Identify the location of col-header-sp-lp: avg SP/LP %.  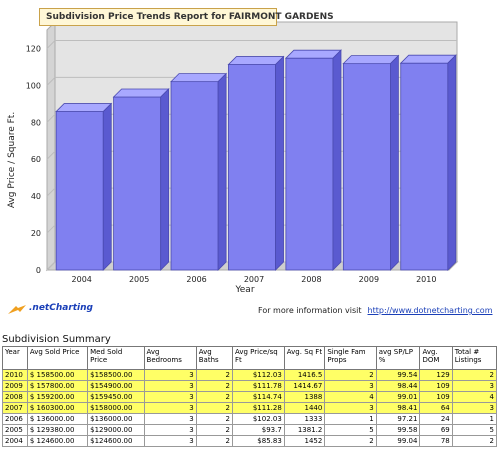
(398, 358).